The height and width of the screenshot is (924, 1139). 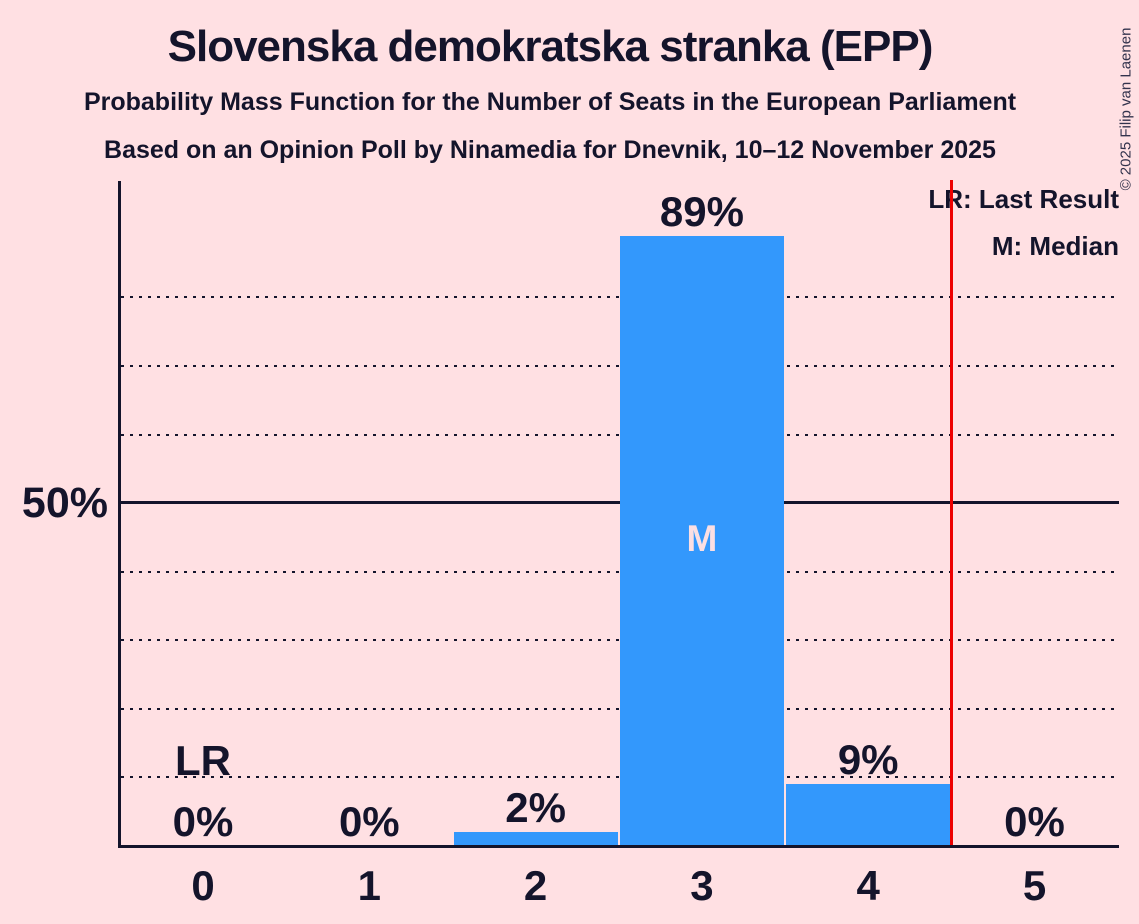 What do you see at coordinates (1126, 109) in the screenshot?
I see `copyright-note: © 2025 Filip van Laenen` at bounding box center [1126, 109].